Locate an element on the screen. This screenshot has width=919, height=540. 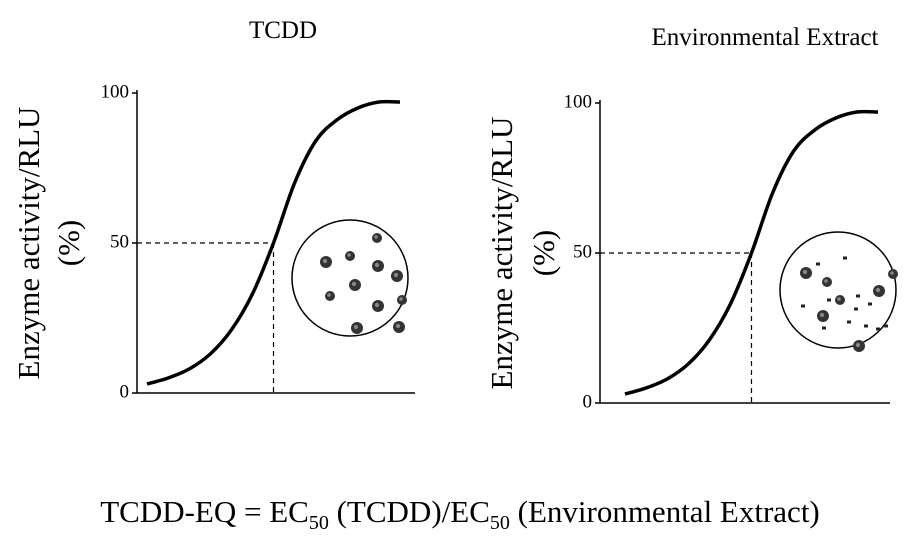
curve is located at coordinates (751, 252).